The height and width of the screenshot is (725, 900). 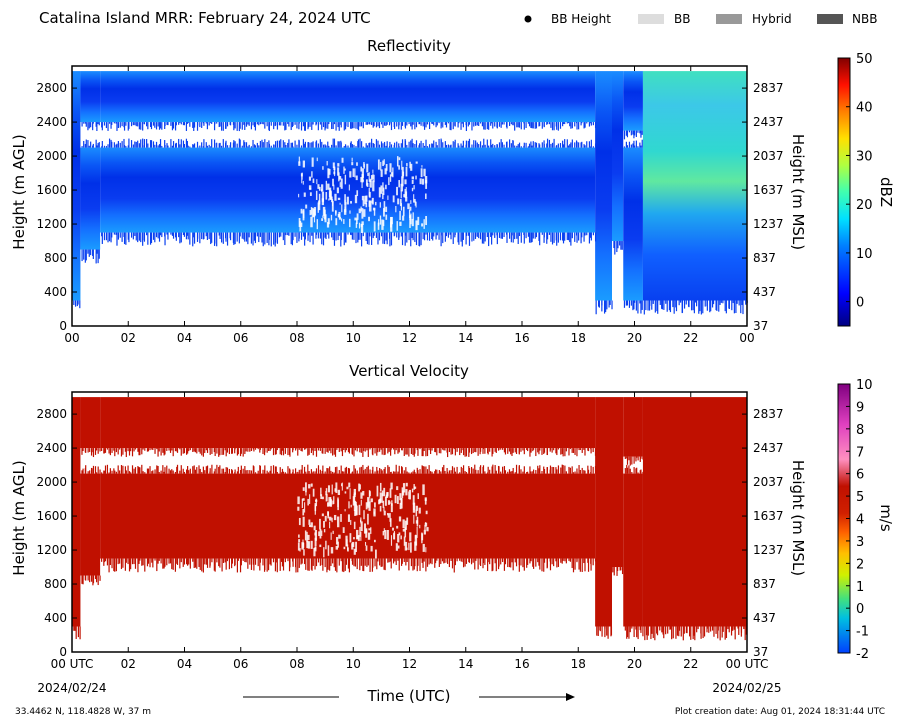 What do you see at coordinates (528, 19) in the screenshot?
I see `legend-swatch-bb-height` at bounding box center [528, 19].